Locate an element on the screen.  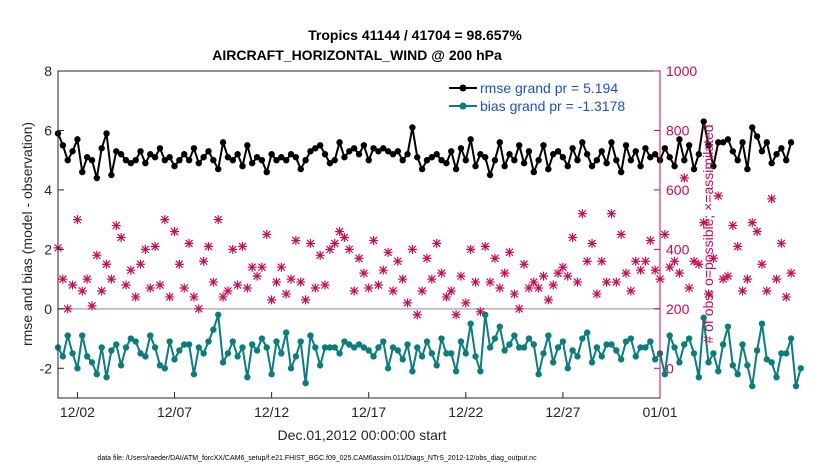
bias-line is located at coordinates (429, 350).